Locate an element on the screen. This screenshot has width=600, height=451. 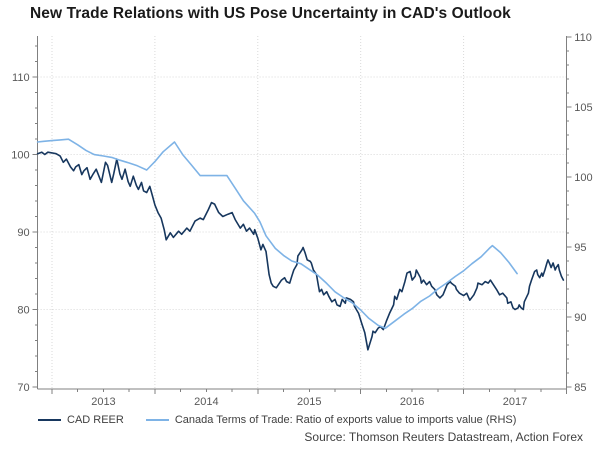
cad-reer-line-swatch-icon is located at coordinates (49, 420).